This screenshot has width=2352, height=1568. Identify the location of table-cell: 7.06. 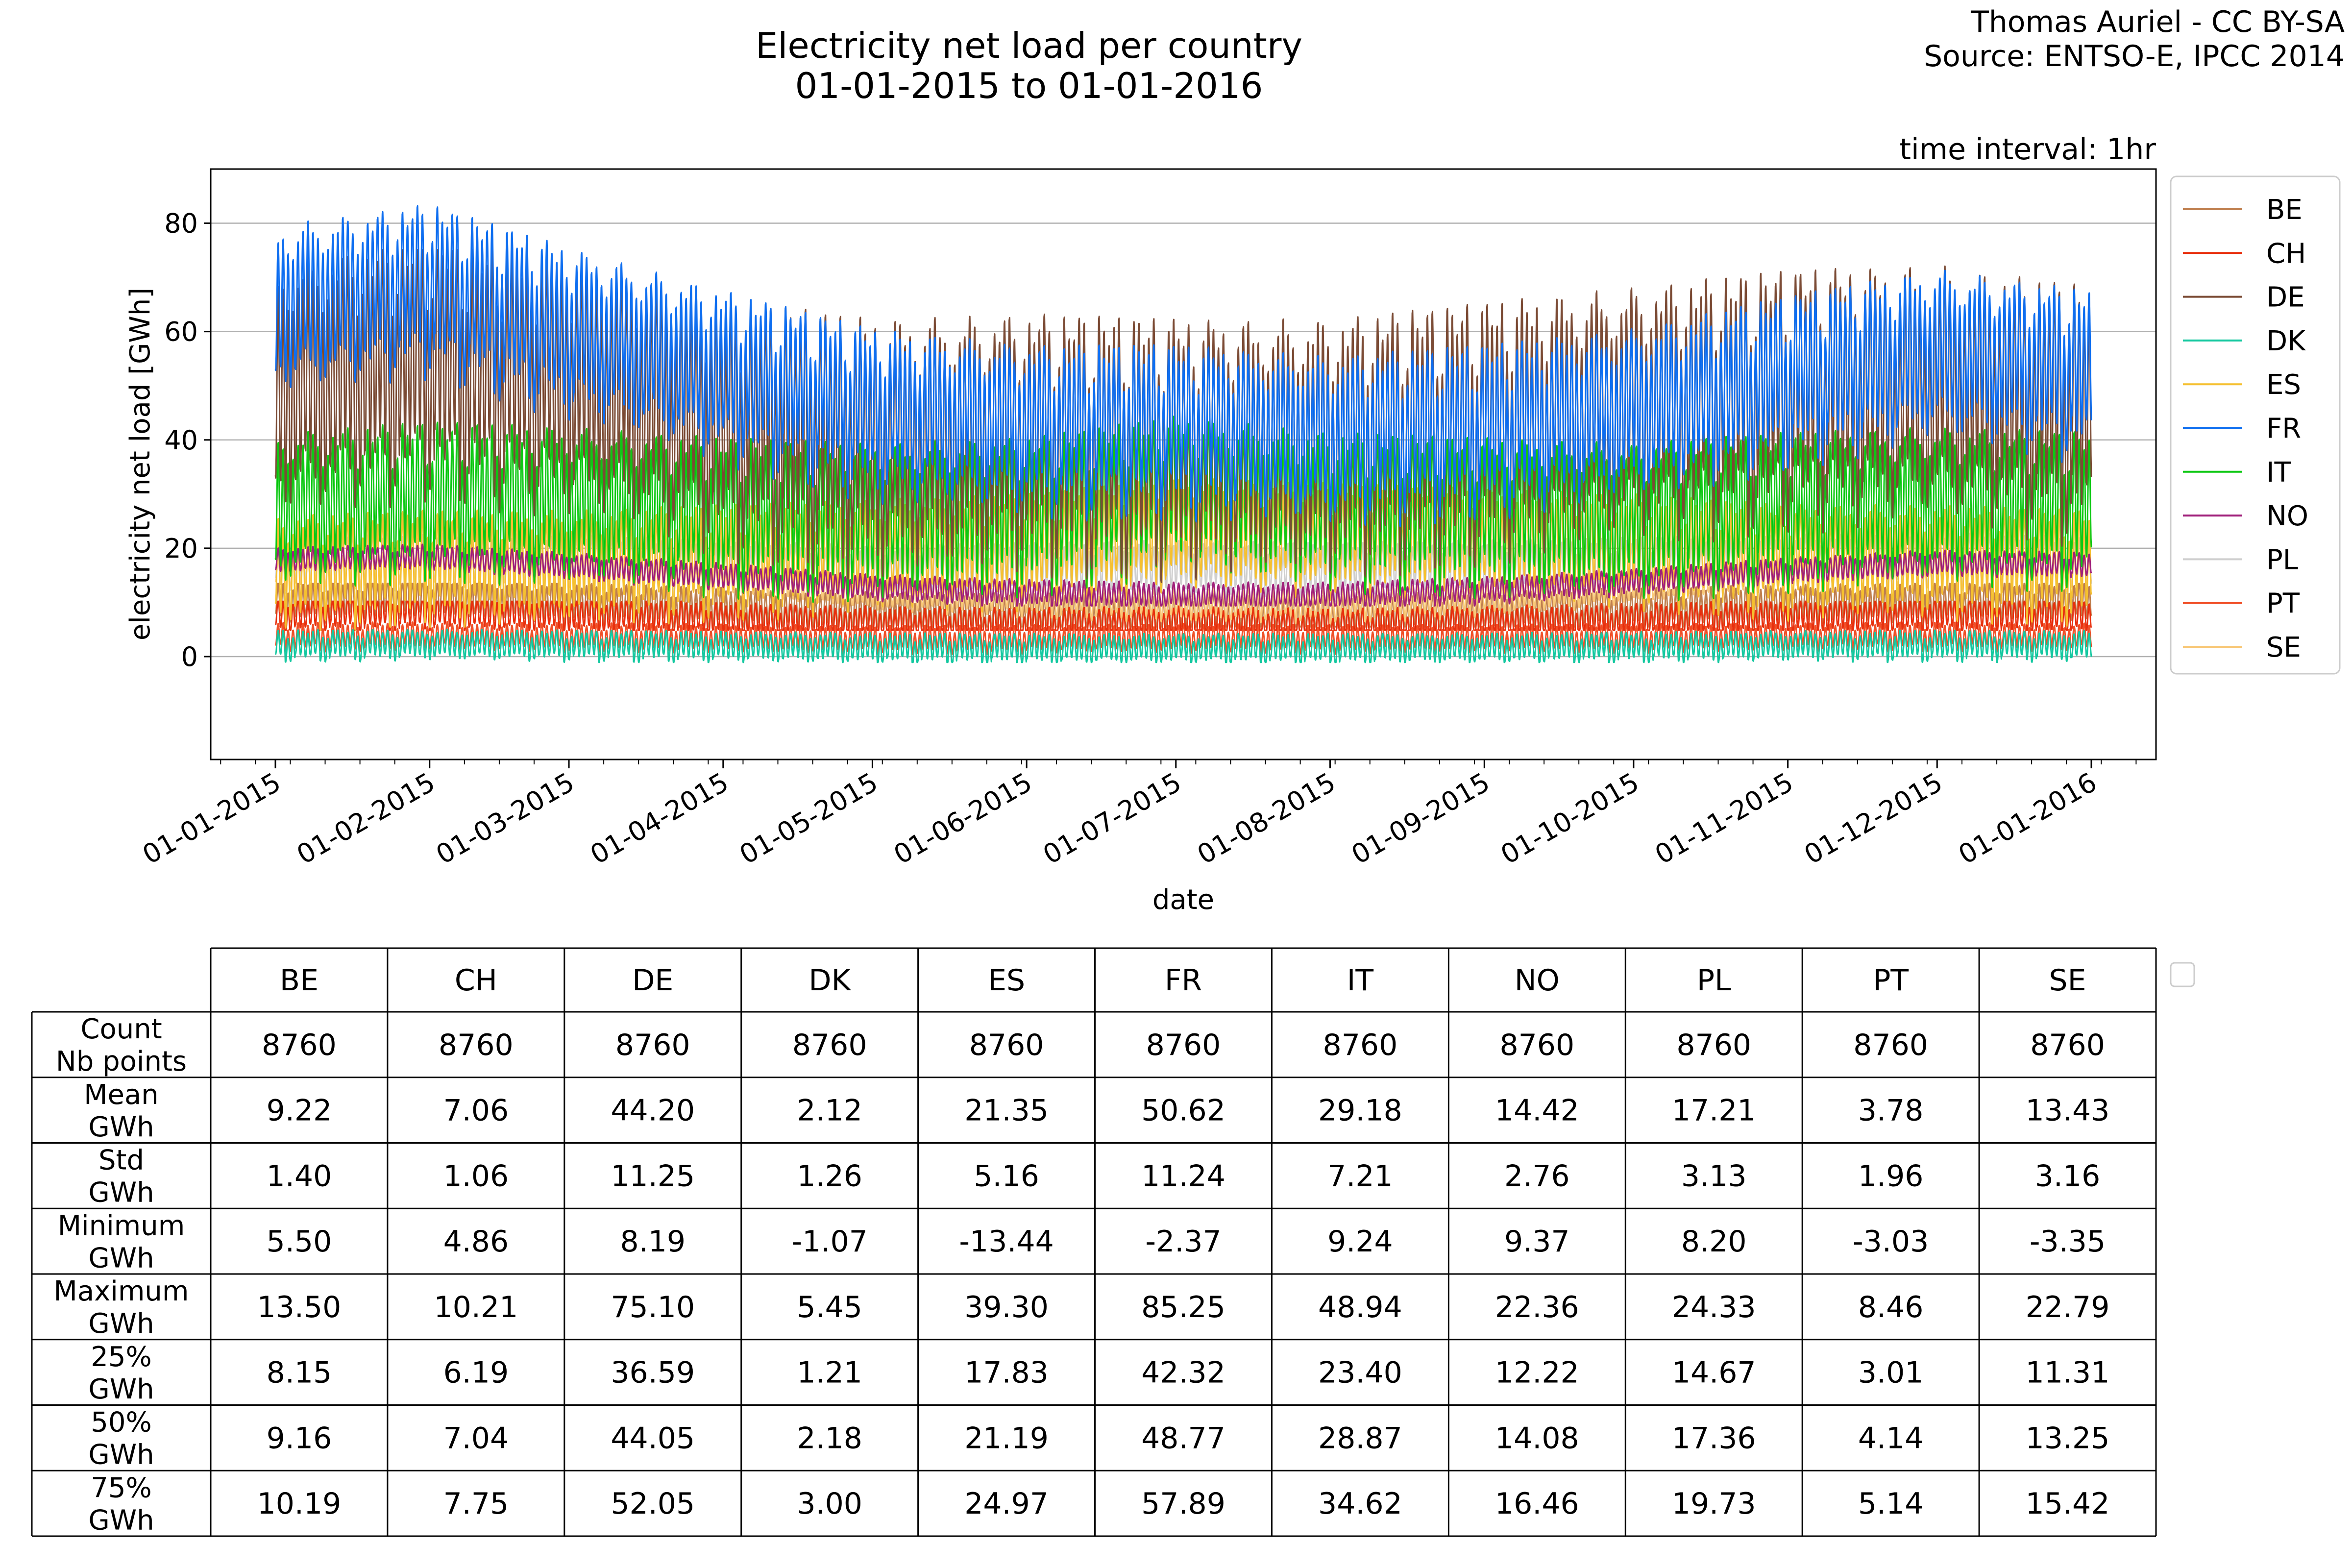
(476, 1111).